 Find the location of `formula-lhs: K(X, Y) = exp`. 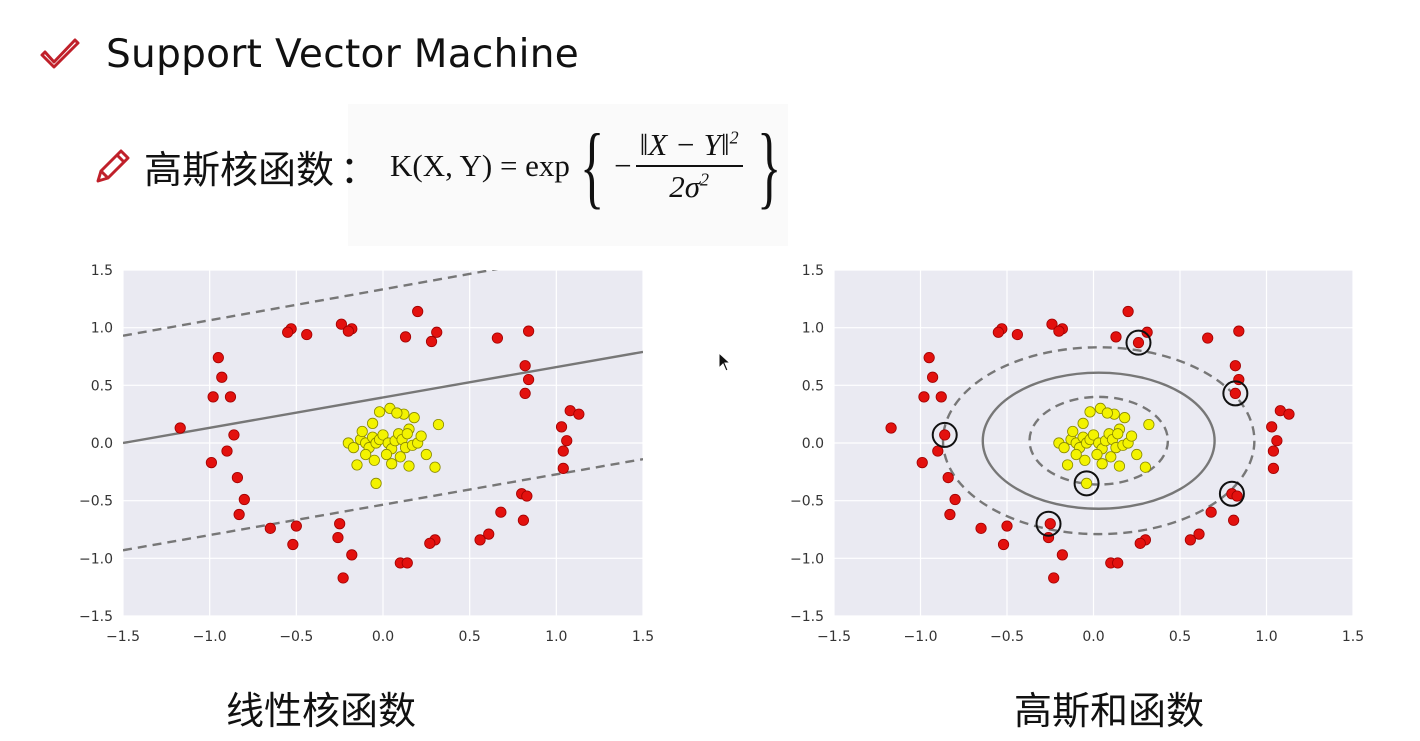

formula-lhs: K(X, Y) = exp is located at coordinates (480, 165).